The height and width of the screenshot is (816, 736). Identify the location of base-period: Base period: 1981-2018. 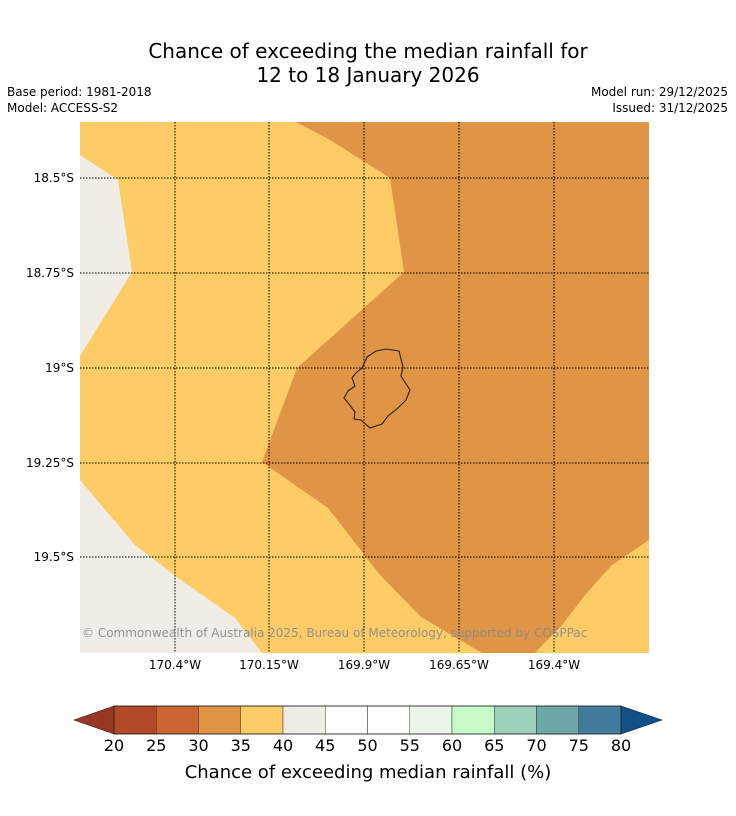
(79, 92).